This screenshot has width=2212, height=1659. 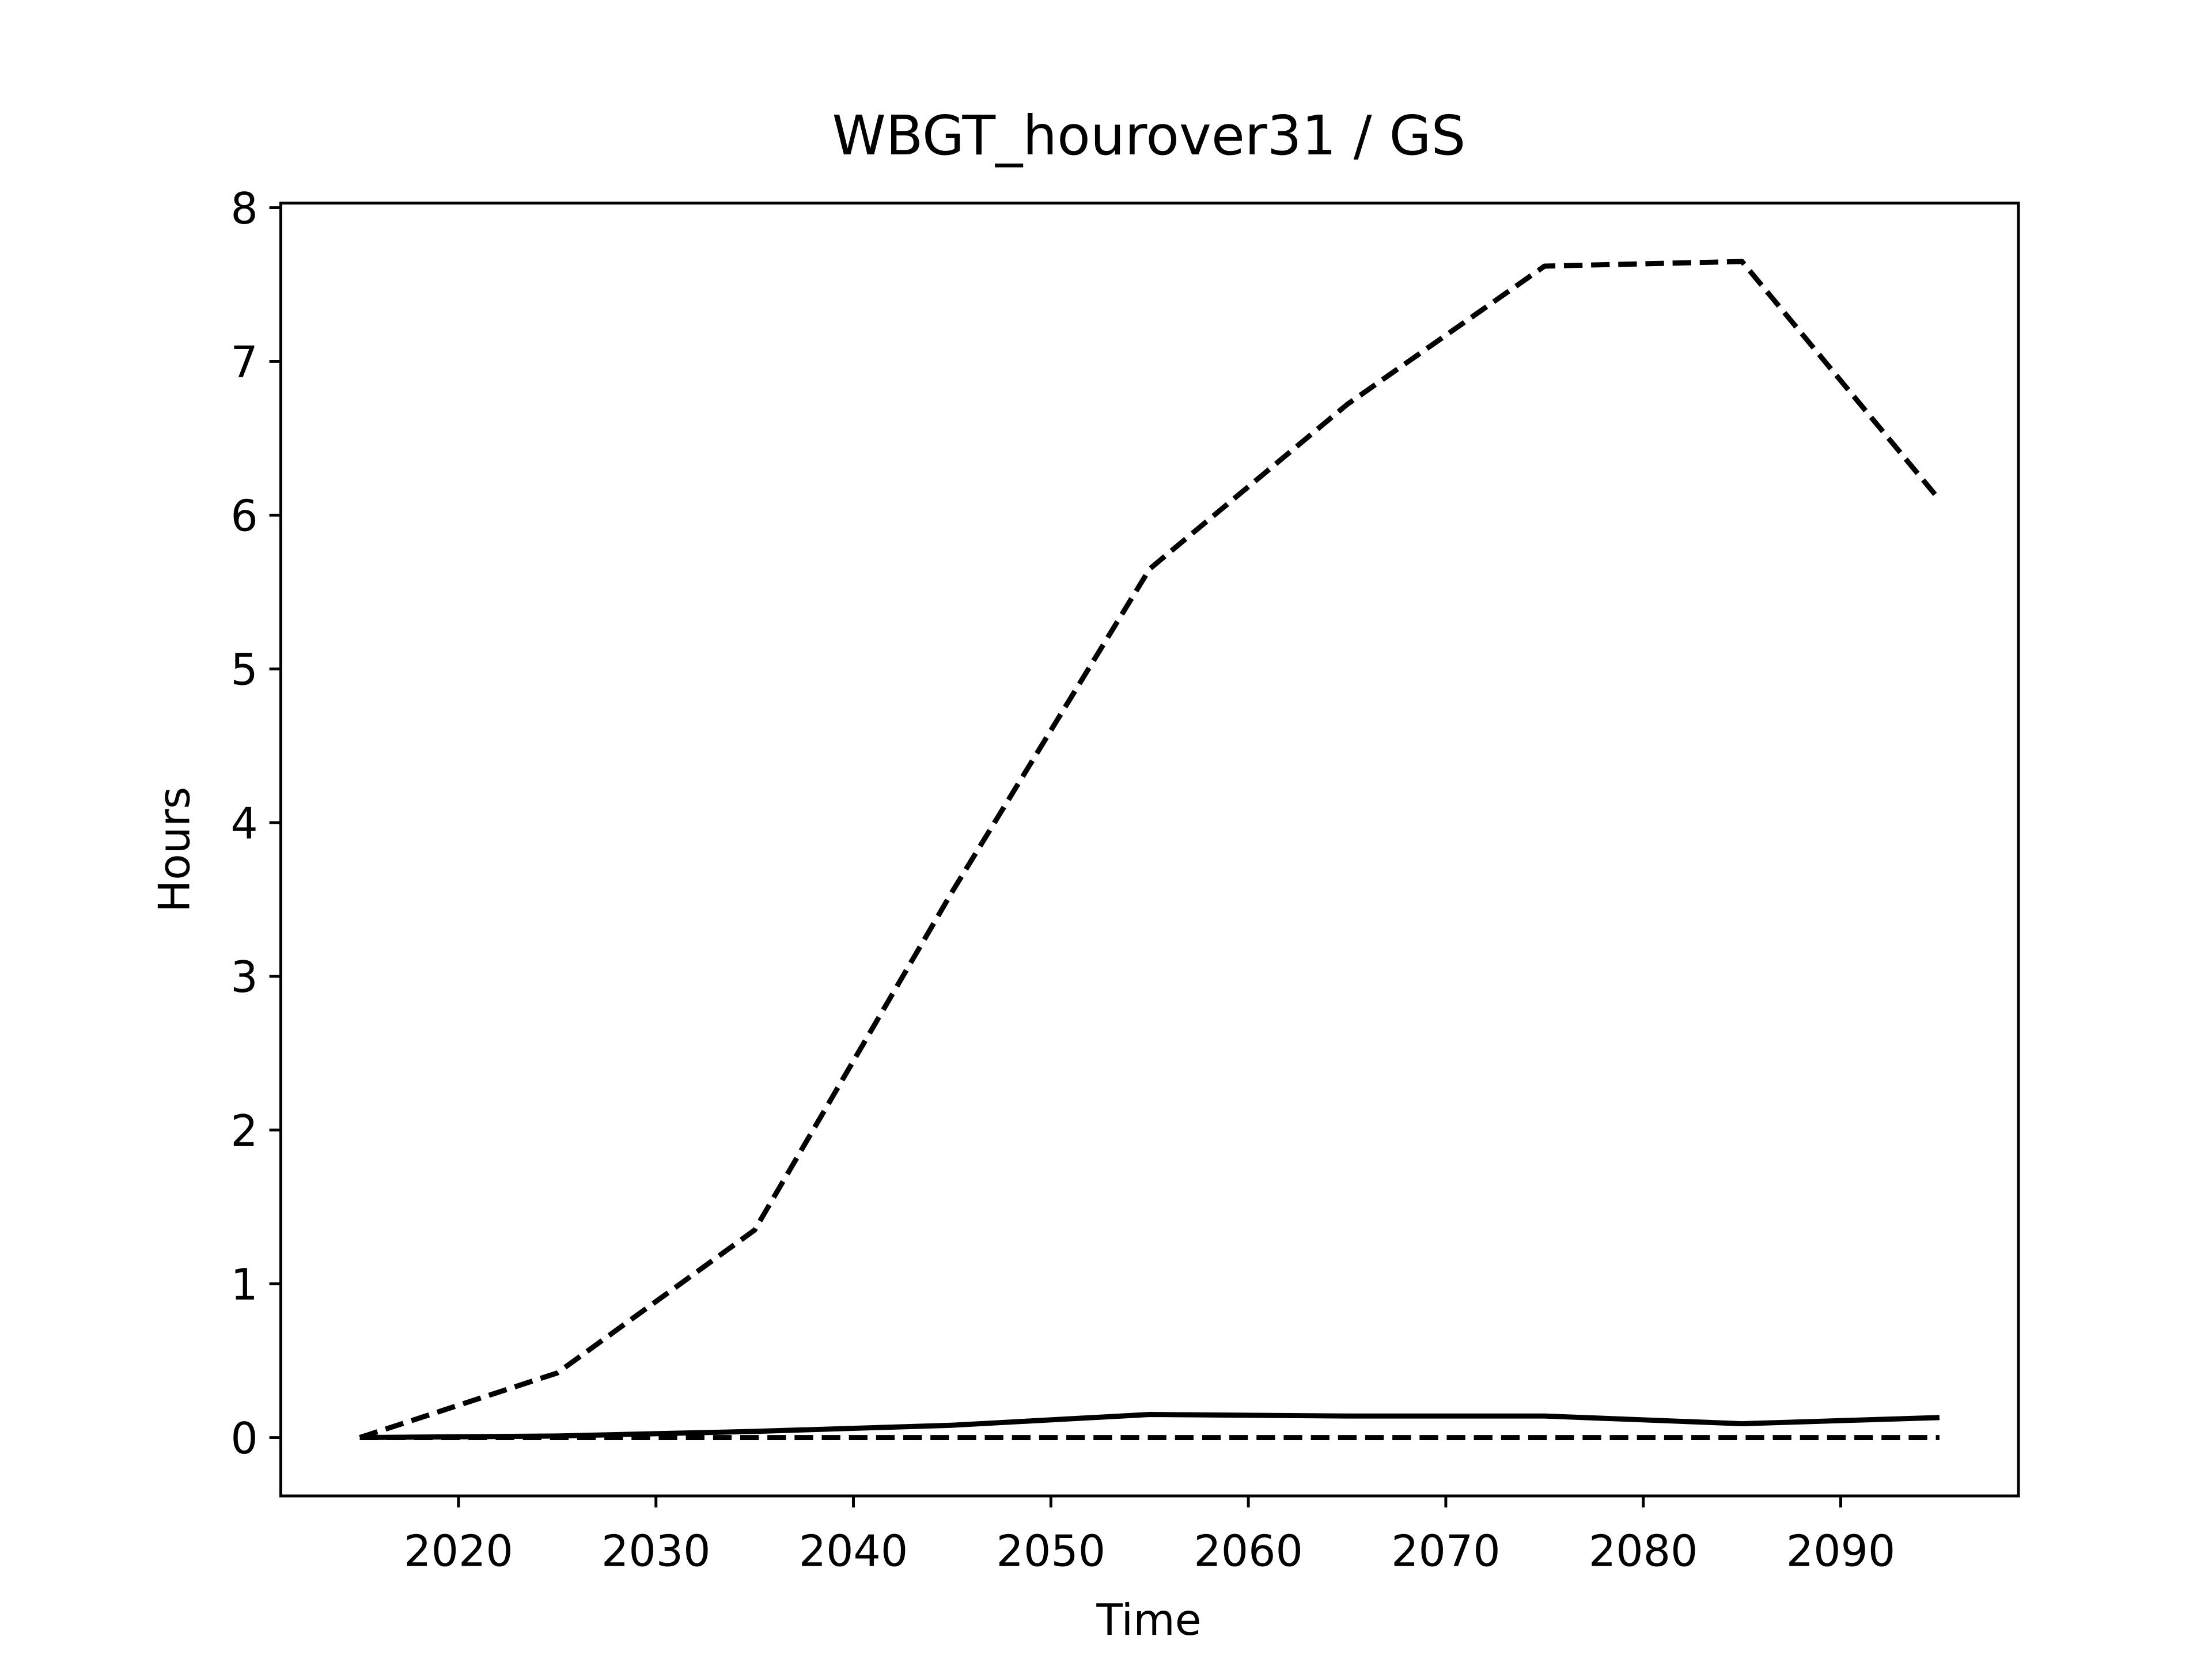 I want to click on x-tick-label: 2080, so click(x=1643, y=1552).